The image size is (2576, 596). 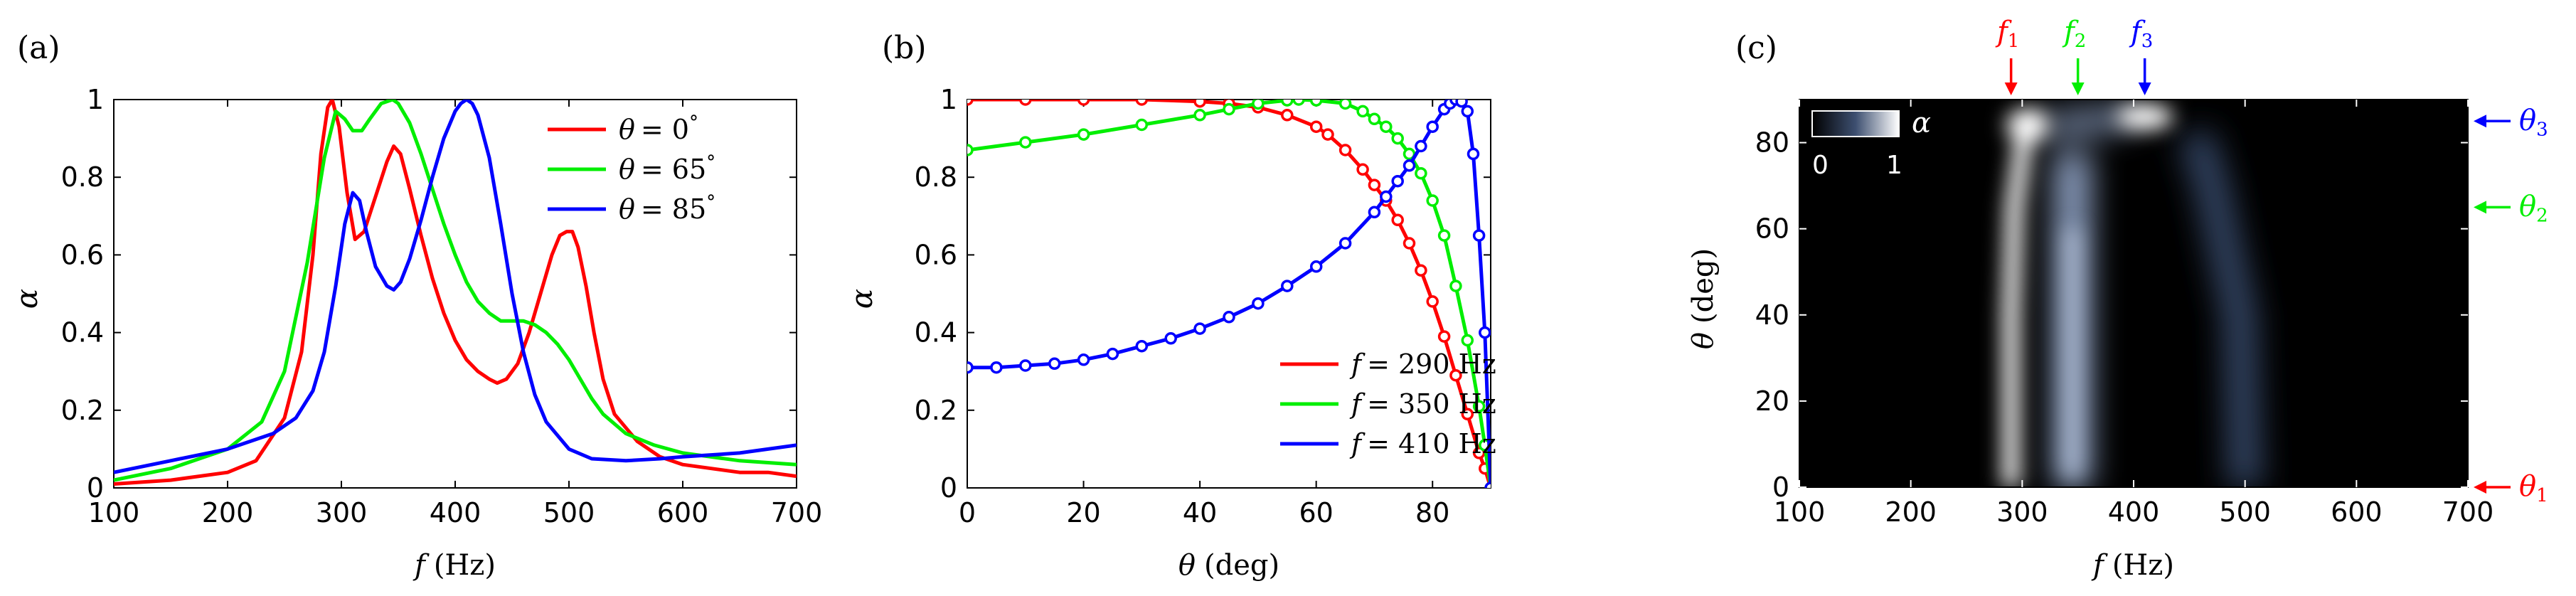 I want to click on legend-eq: = 85, so click(x=673, y=209).